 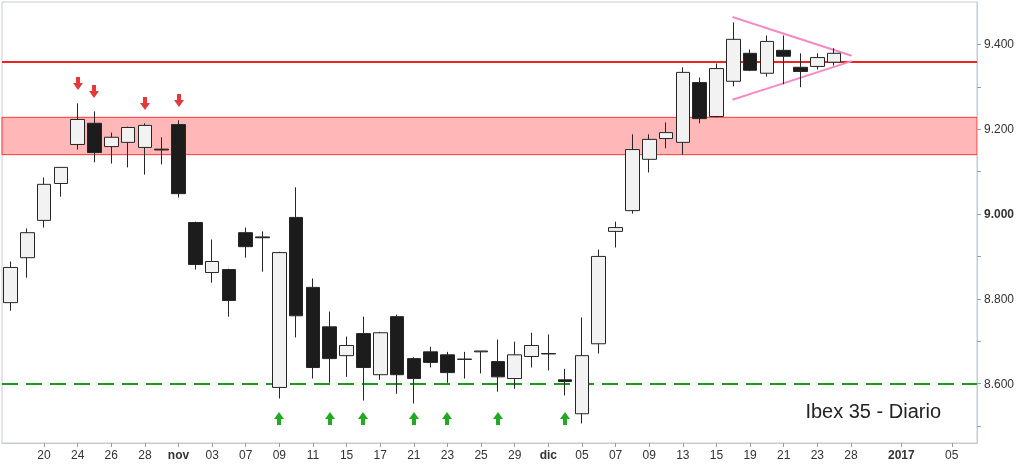 I want to click on x-tick-label: dic, so click(x=548, y=455).